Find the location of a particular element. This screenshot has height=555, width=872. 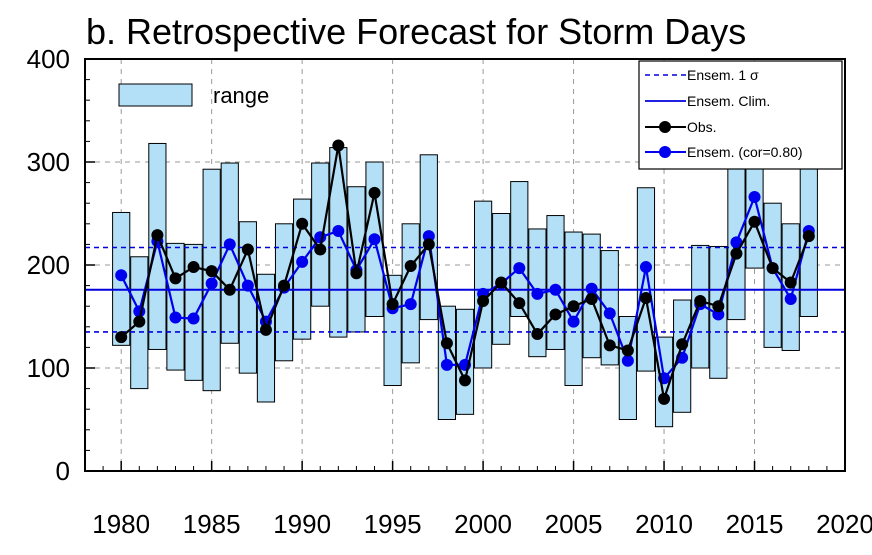

y-tick-label: 0 is located at coordinates (63, 471).